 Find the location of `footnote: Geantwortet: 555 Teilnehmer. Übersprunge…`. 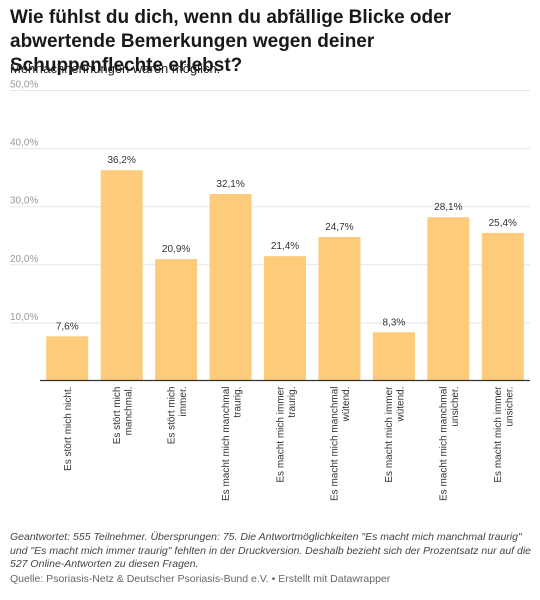

footnote: Geantwortet: 555 Teilnehmer. Übersprunge… is located at coordinates (271, 550).